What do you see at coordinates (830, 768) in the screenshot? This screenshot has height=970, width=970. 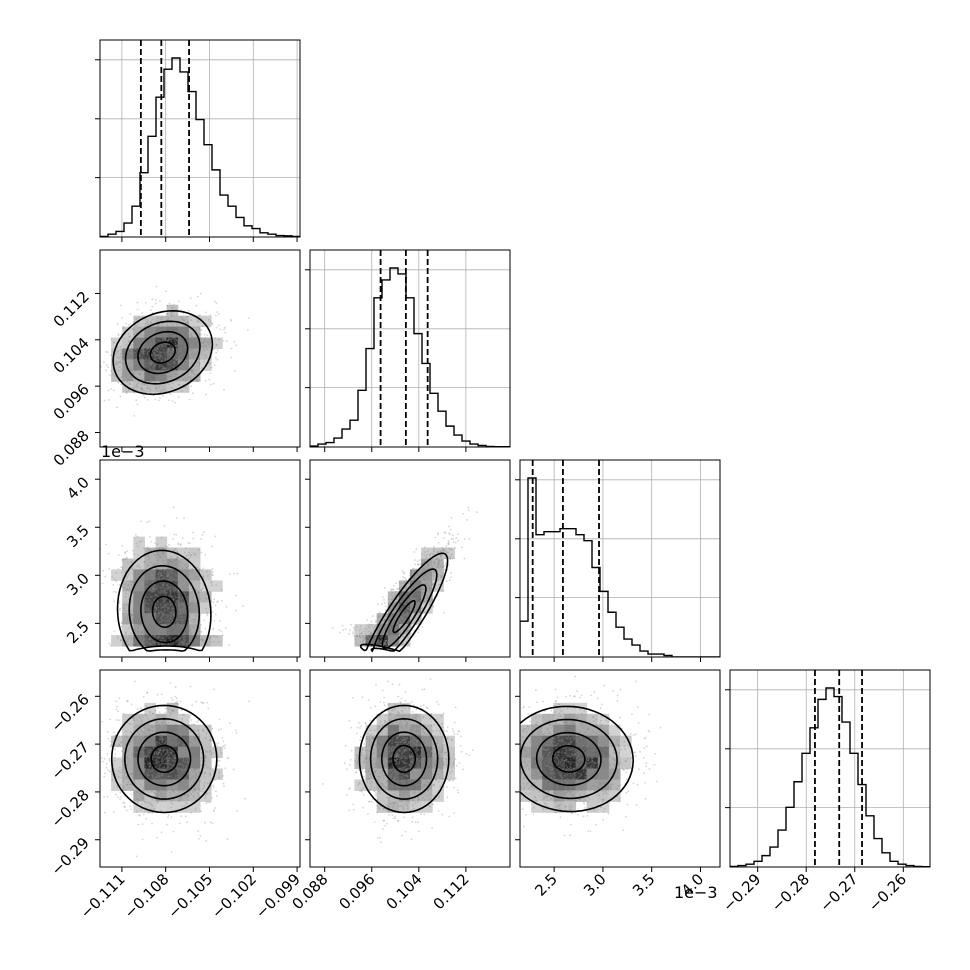 I see `hist-inner` at bounding box center [830, 768].